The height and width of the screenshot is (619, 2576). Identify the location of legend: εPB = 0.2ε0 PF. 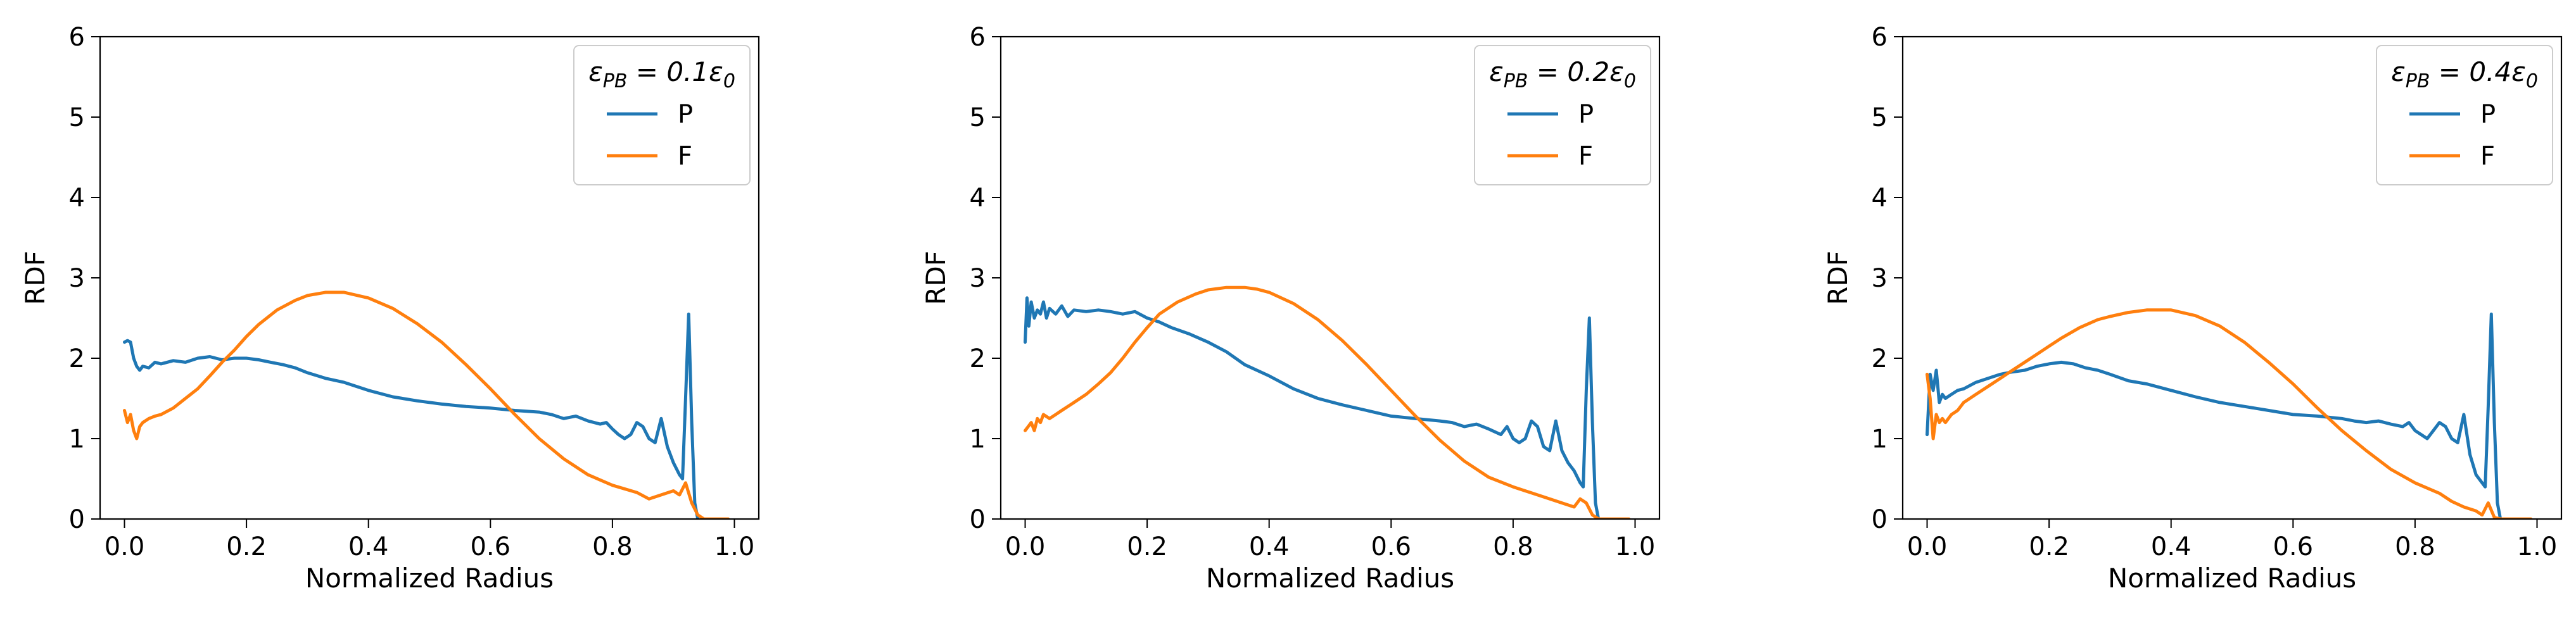
(1563, 115).